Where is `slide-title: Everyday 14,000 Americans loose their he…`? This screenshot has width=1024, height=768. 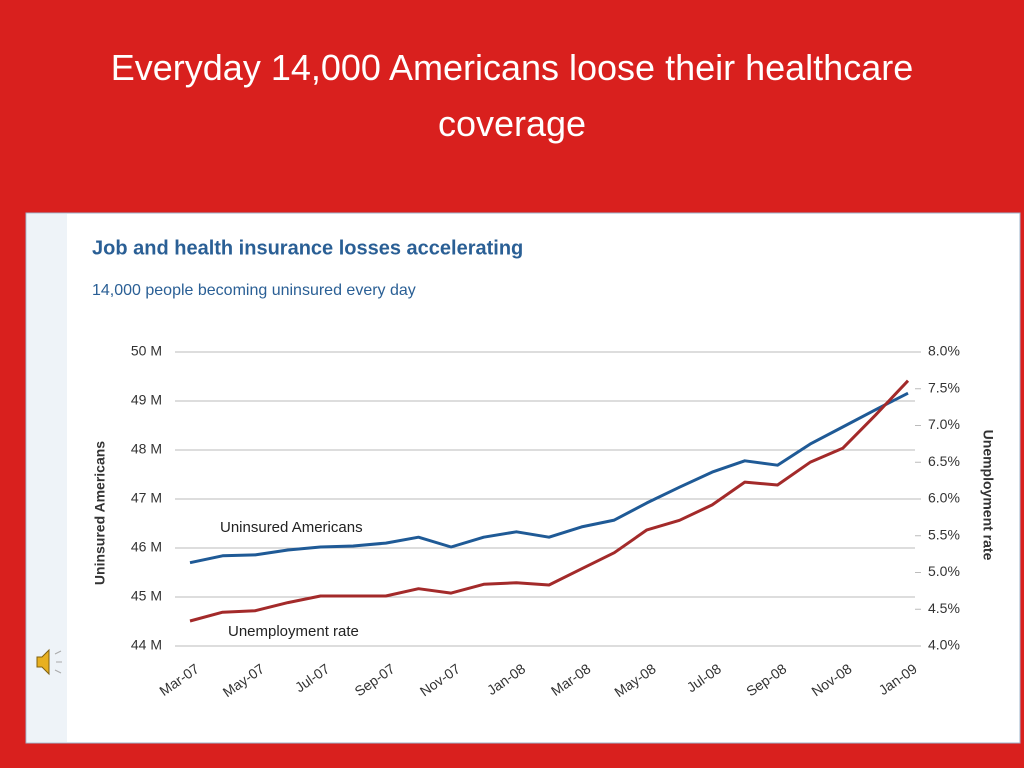 slide-title: Everyday 14,000 Americans loose their he… is located at coordinates (512, 95).